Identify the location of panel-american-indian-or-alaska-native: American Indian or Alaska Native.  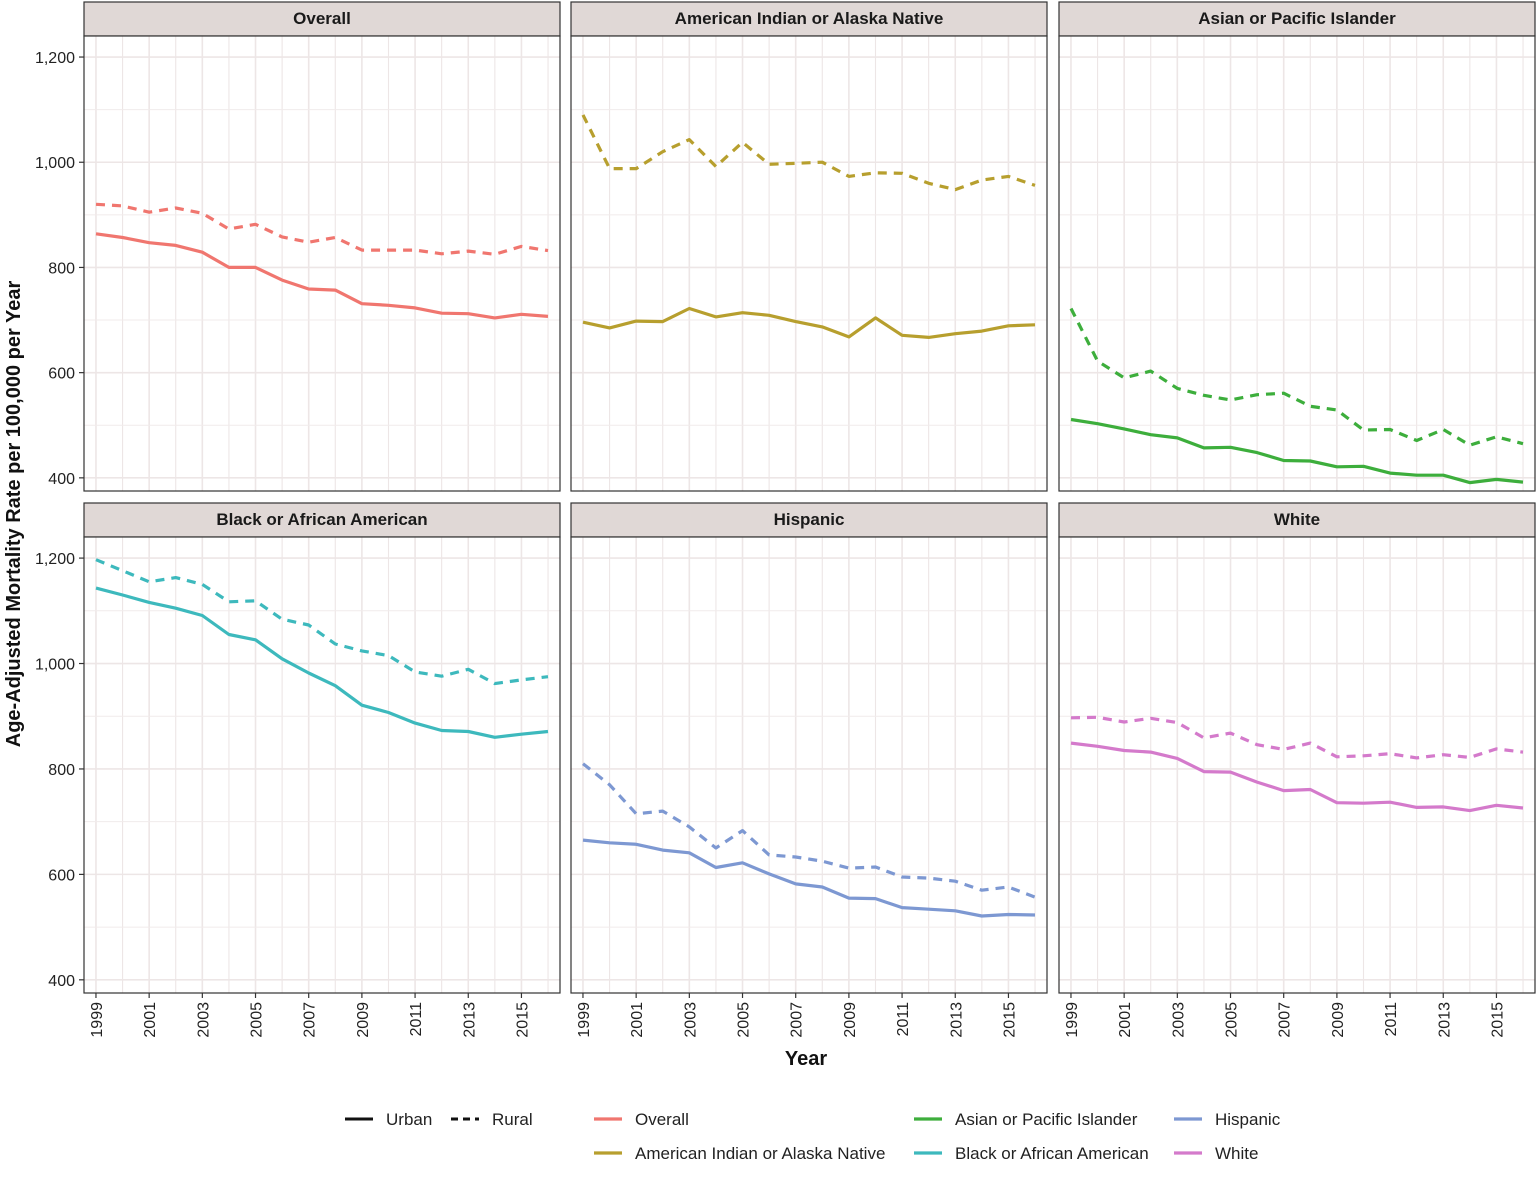
(809, 246).